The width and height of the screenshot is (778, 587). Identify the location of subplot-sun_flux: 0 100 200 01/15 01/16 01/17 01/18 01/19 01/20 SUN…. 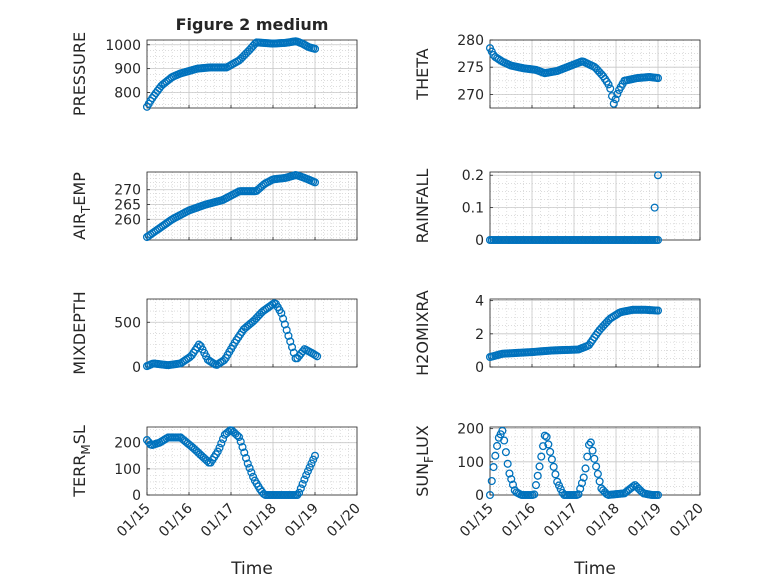
(560, 481).